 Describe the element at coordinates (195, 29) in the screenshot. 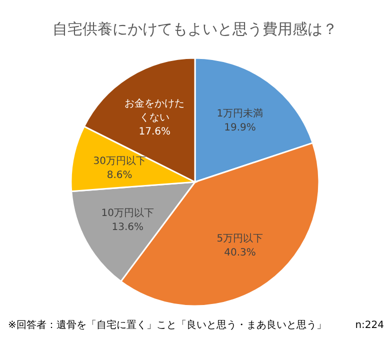

I see `title: 自宅供養にかけてもよいと思う費用感は？` at that location.